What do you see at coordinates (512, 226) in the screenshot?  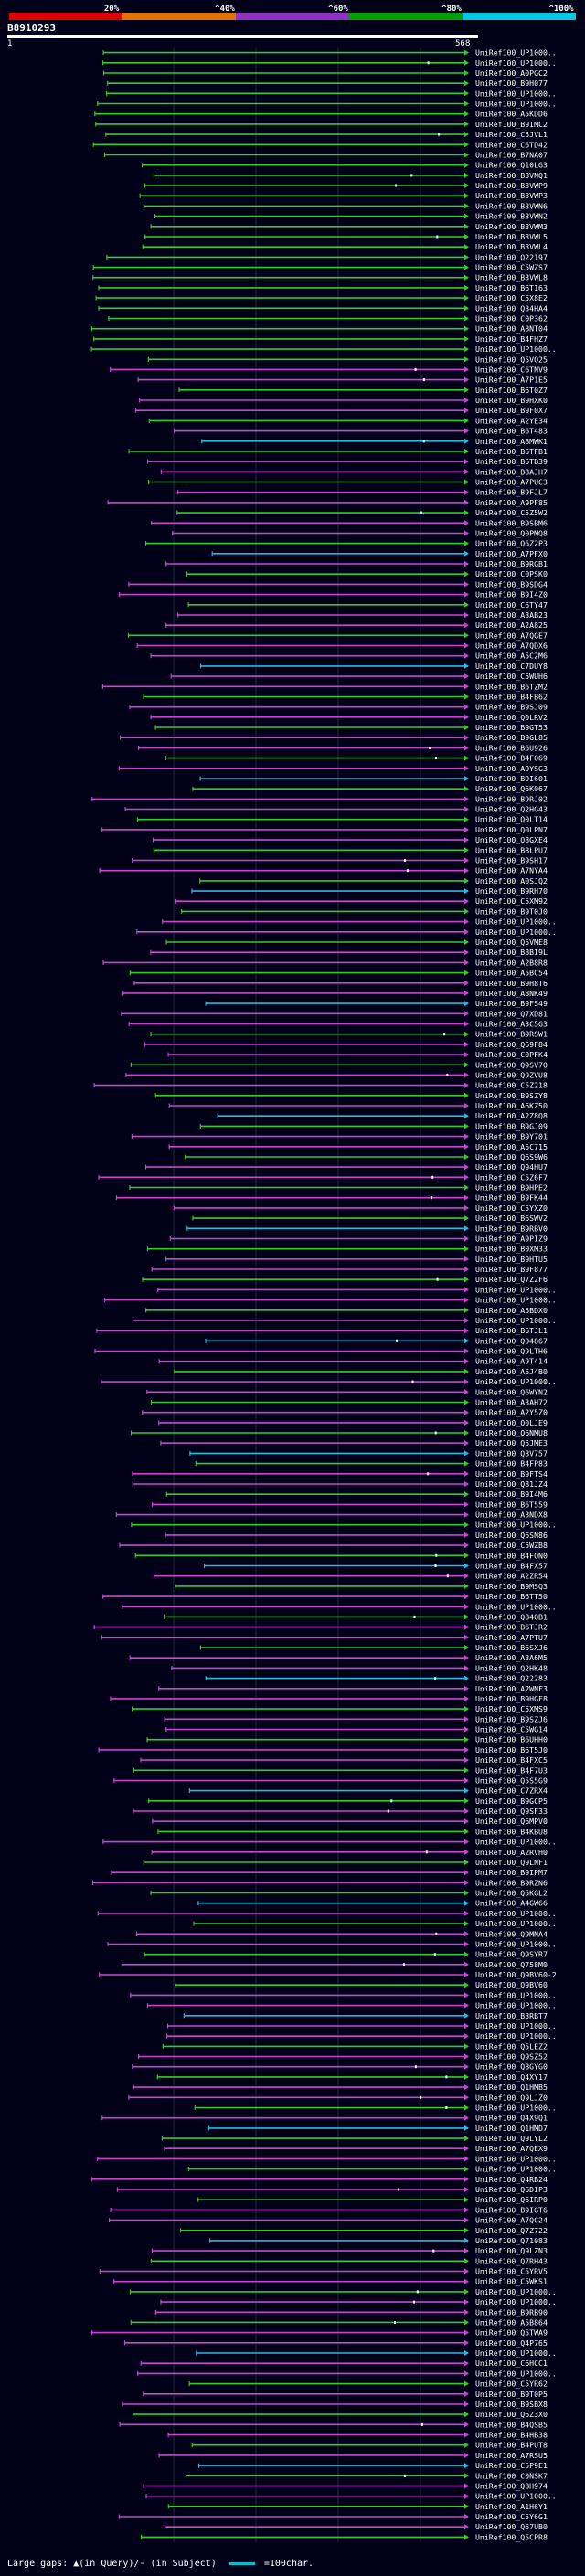 I see `hit-label: UniRef100_B3VWM3` at bounding box center [512, 226].